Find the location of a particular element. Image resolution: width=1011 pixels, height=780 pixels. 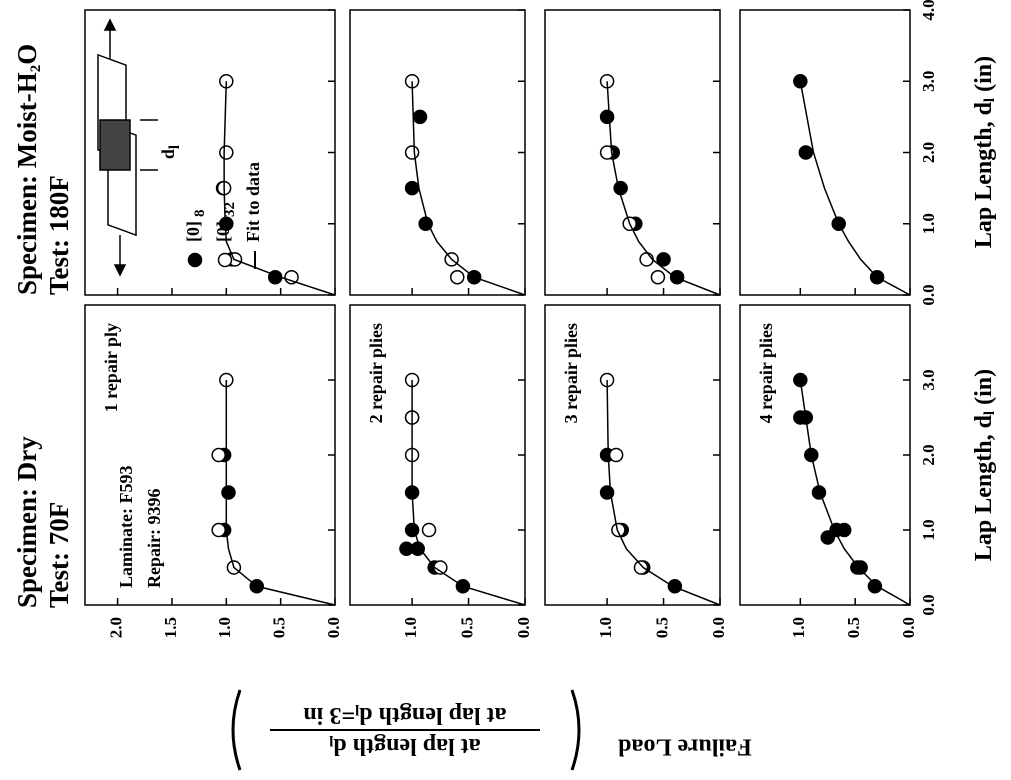

specimen-inset is located at coordinates (127, 147).